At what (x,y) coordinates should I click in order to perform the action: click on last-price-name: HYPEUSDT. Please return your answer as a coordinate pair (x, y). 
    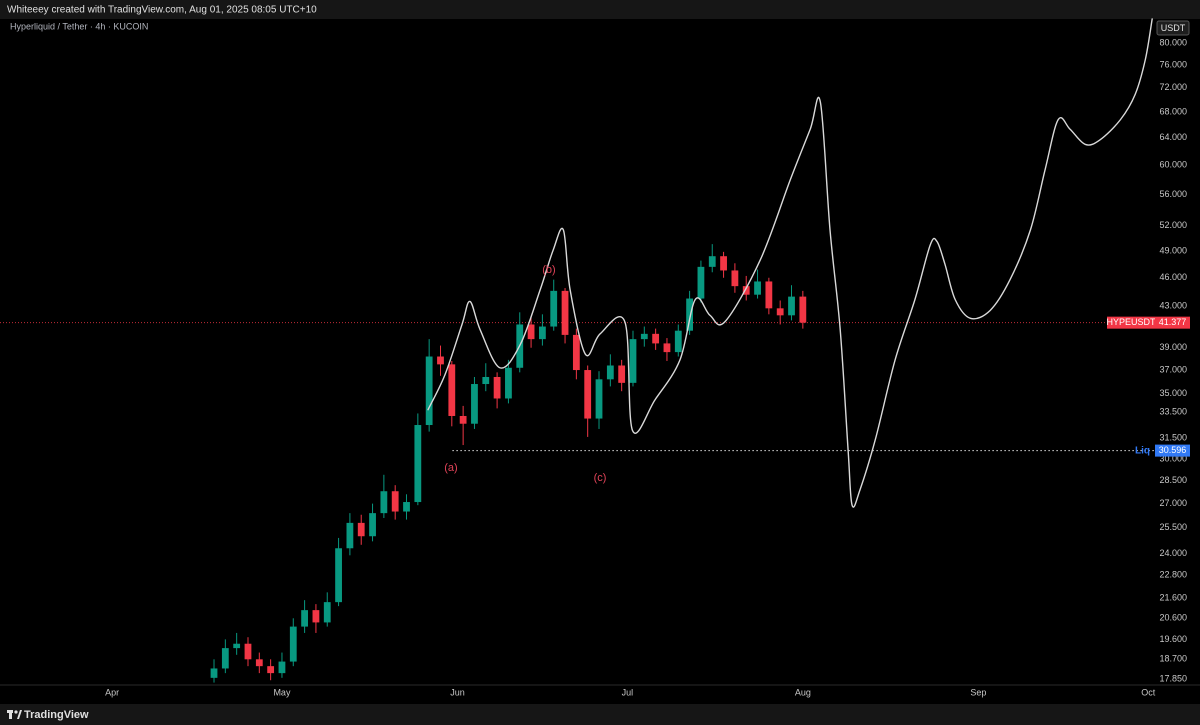
    Looking at the image, I should click on (1131, 322).